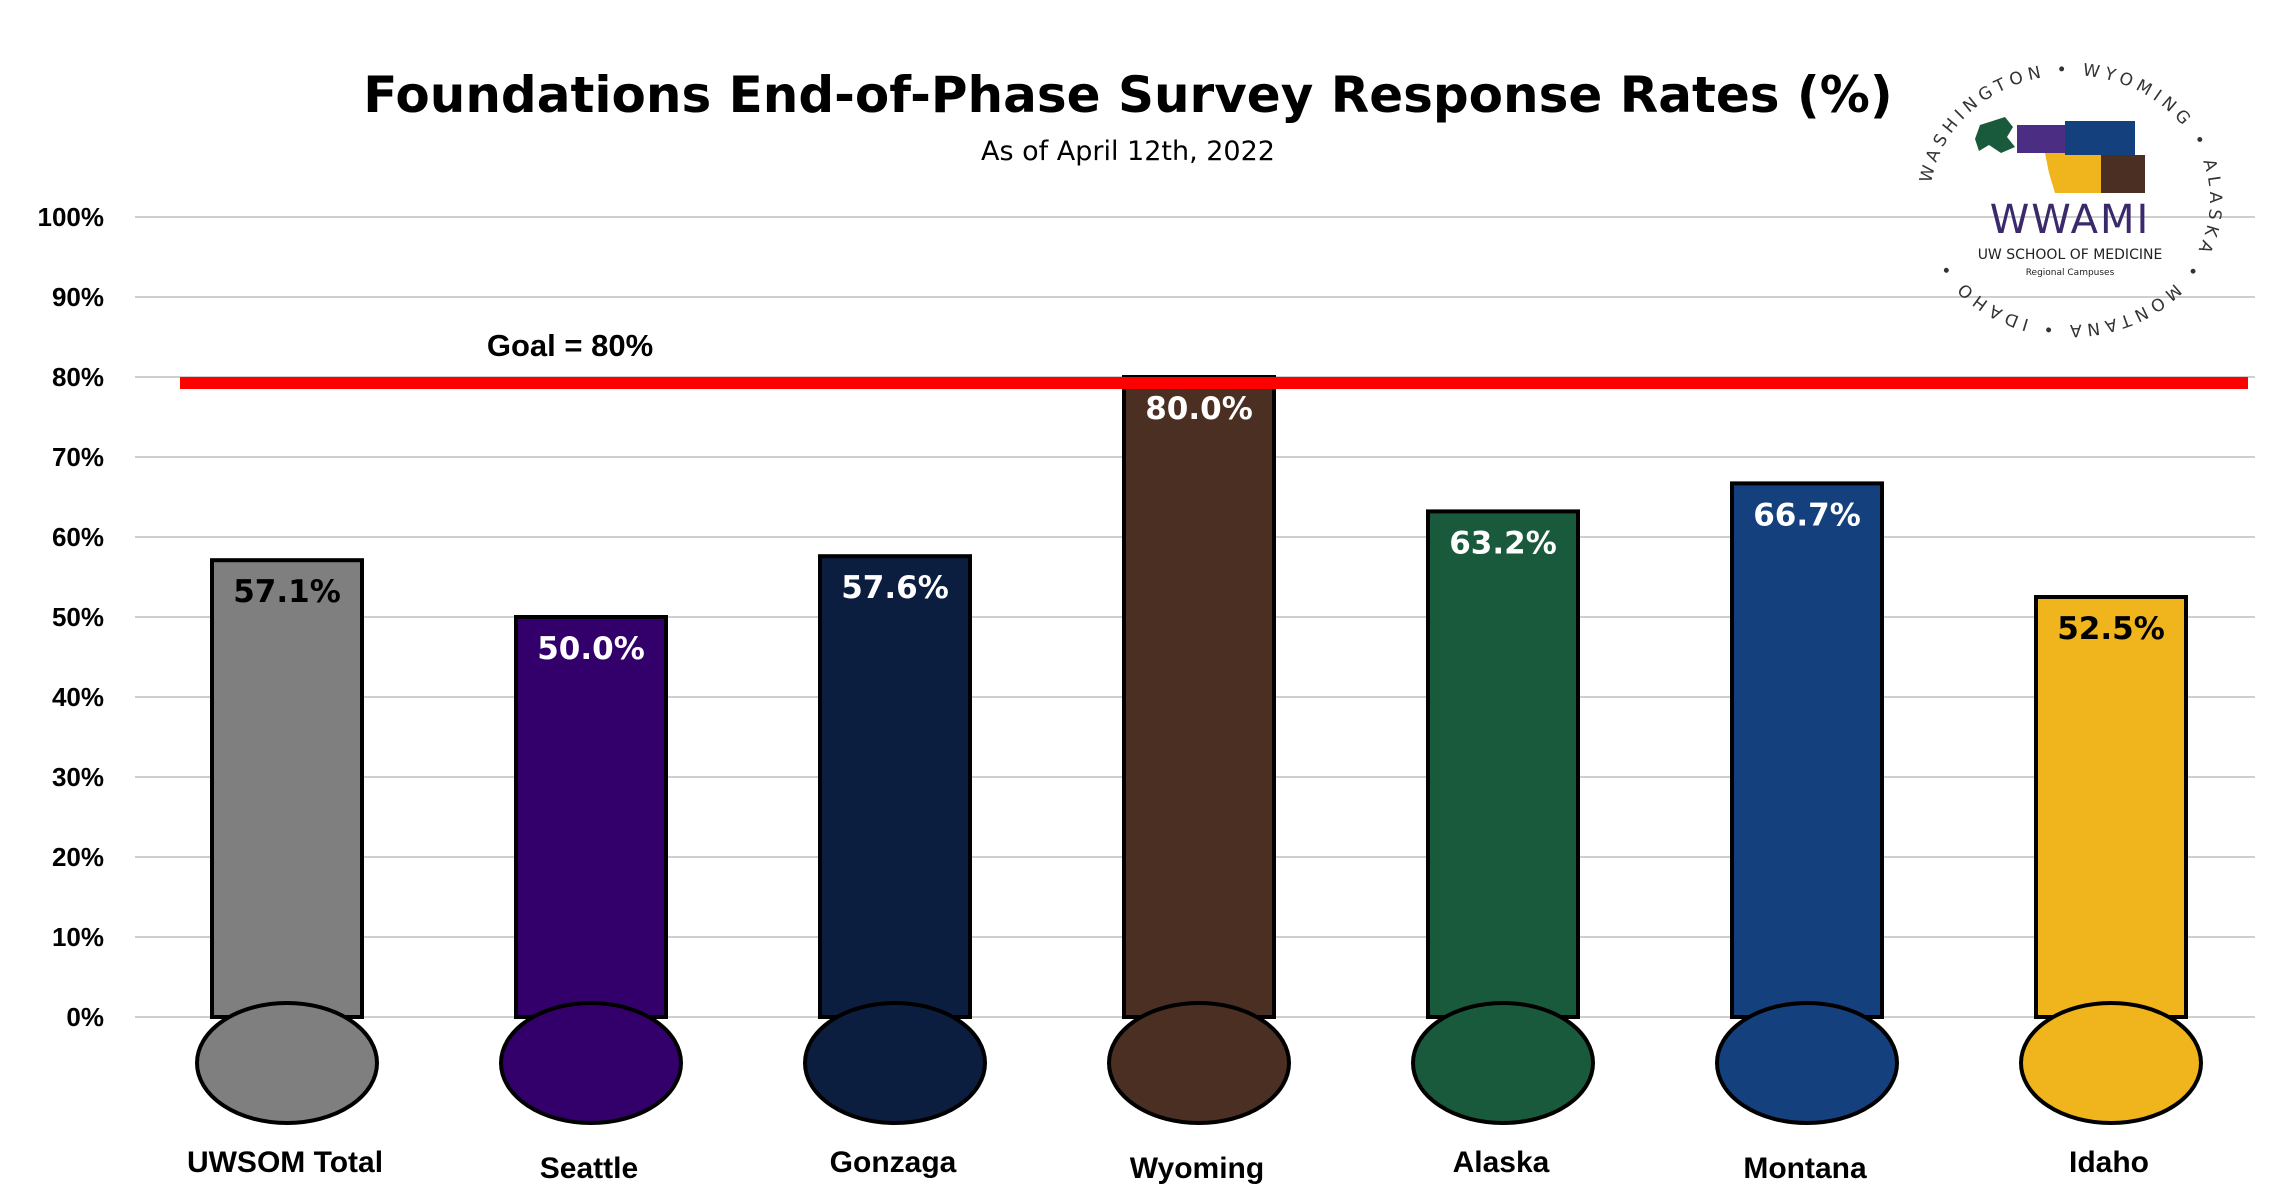 The height and width of the screenshot is (1204, 2278). I want to click on y-tick-label: 20%, so click(78, 857).